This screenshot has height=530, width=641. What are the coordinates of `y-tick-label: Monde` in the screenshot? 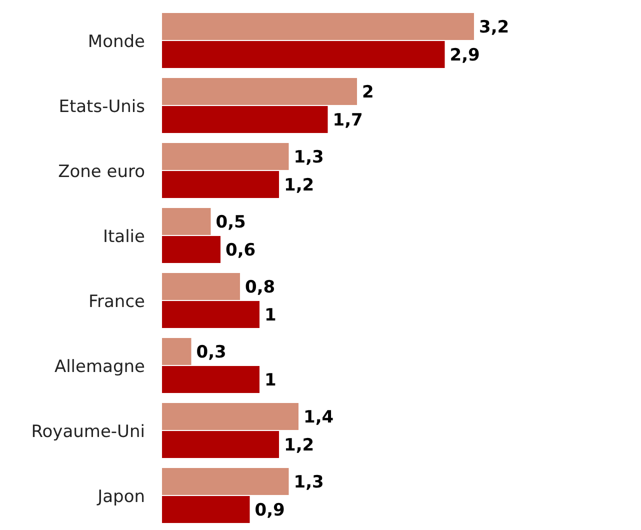 It's located at (116, 42).